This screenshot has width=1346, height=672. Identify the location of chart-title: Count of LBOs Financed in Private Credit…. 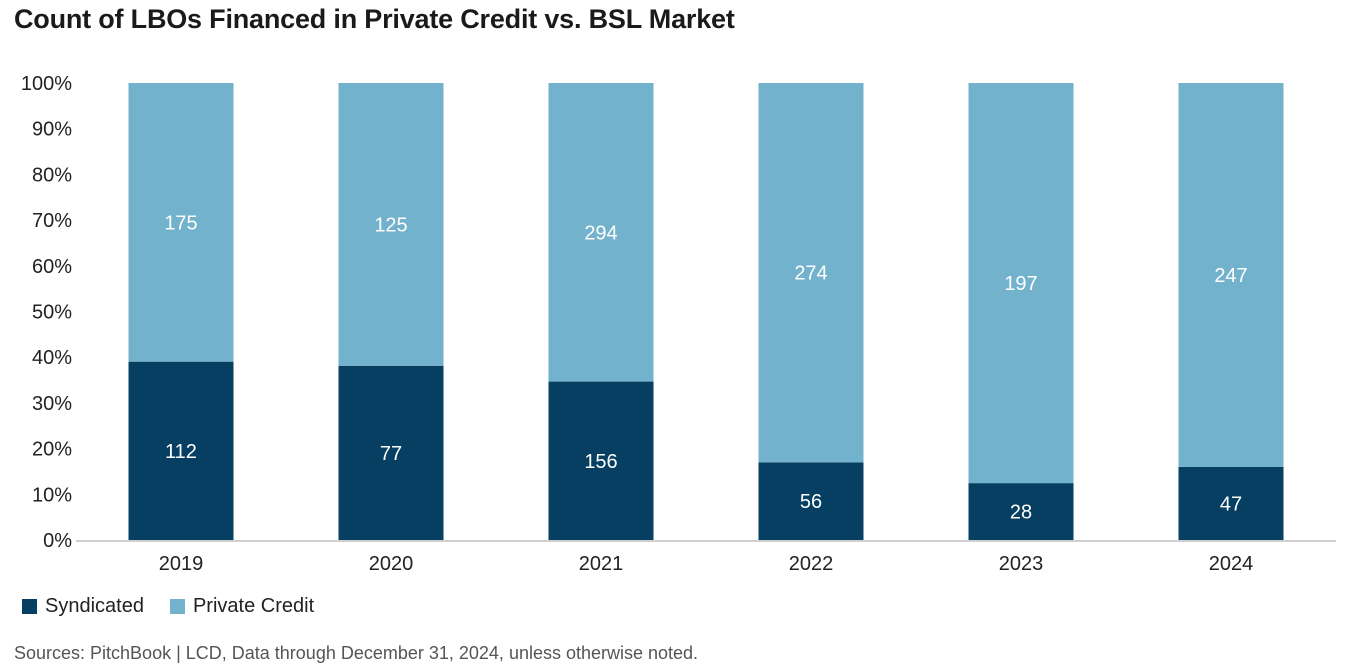
(374, 19).